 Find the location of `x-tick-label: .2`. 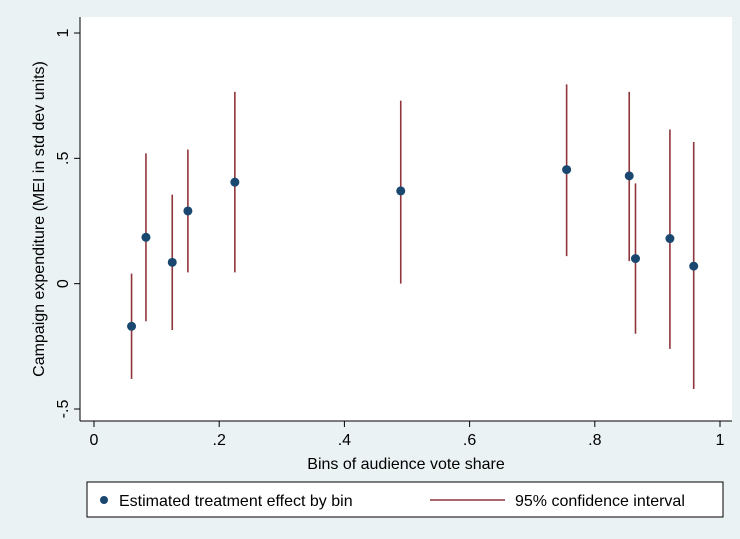

x-tick-label: .2 is located at coordinates (219, 440).